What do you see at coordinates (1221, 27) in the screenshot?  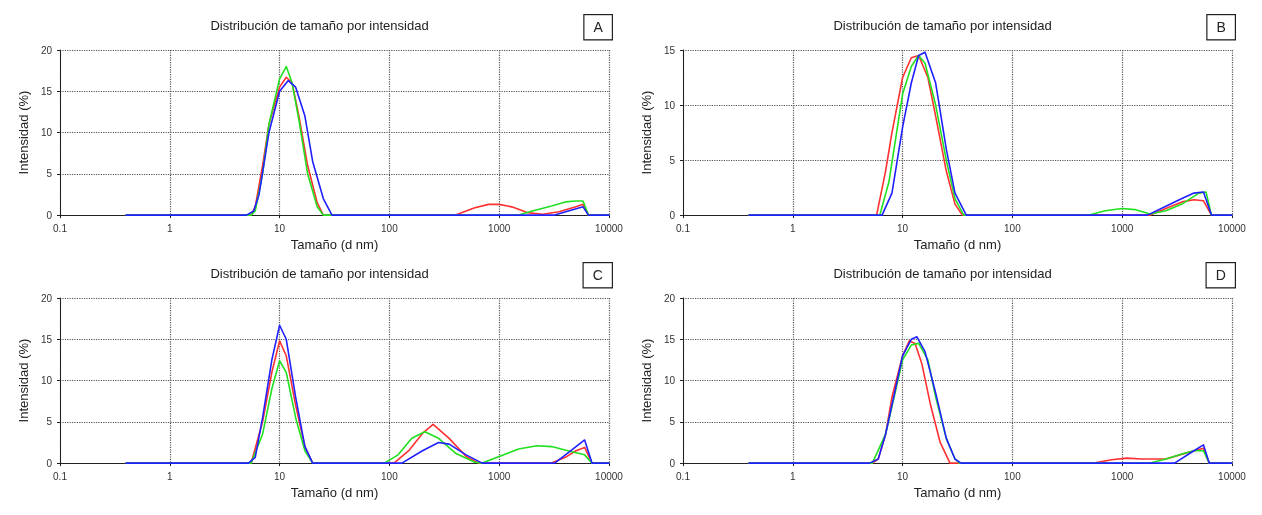 I see `text: B` at bounding box center [1221, 27].